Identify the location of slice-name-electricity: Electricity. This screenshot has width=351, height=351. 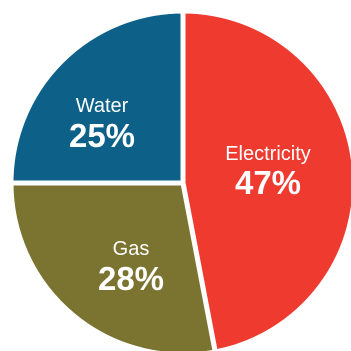
(268, 154).